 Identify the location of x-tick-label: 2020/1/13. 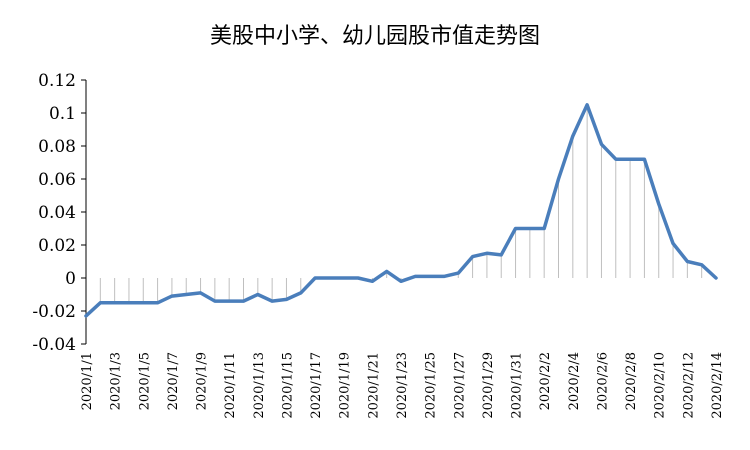
(259, 385).